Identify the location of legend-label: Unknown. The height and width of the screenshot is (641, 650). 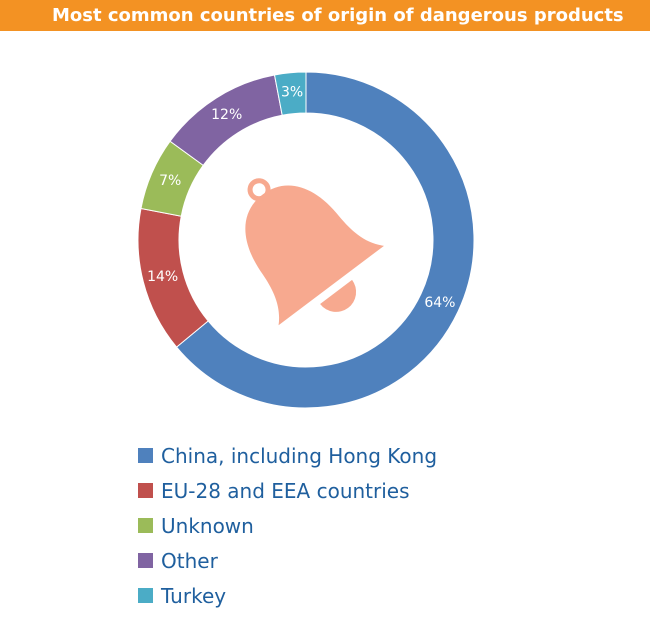
(207, 525).